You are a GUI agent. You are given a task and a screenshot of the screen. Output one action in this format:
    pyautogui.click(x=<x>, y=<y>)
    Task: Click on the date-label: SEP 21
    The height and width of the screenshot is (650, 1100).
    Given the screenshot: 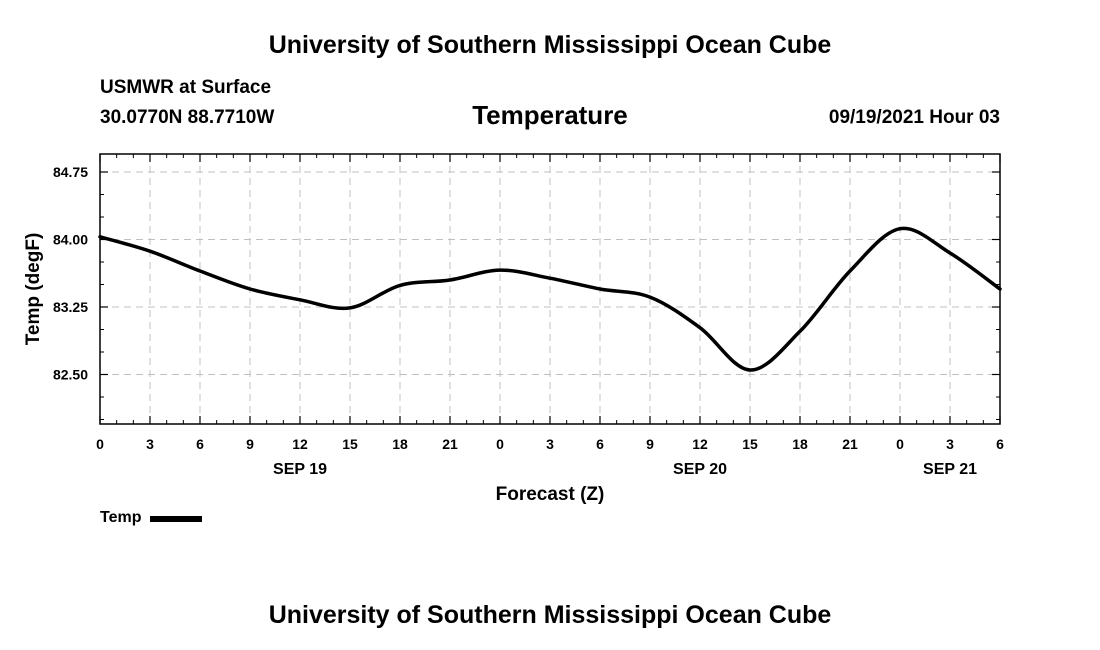 What is the action you would take?
    pyautogui.click(x=950, y=469)
    